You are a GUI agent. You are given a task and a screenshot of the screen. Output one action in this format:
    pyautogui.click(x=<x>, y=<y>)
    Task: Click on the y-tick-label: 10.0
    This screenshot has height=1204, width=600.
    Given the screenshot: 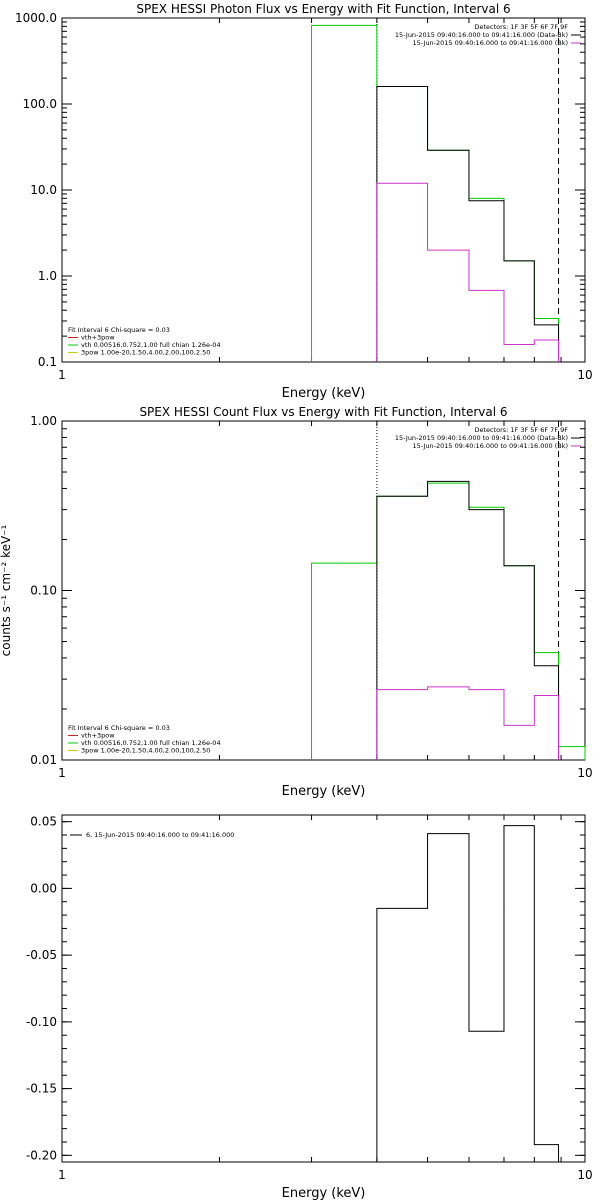 What is the action you would take?
    pyautogui.click(x=43, y=190)
    